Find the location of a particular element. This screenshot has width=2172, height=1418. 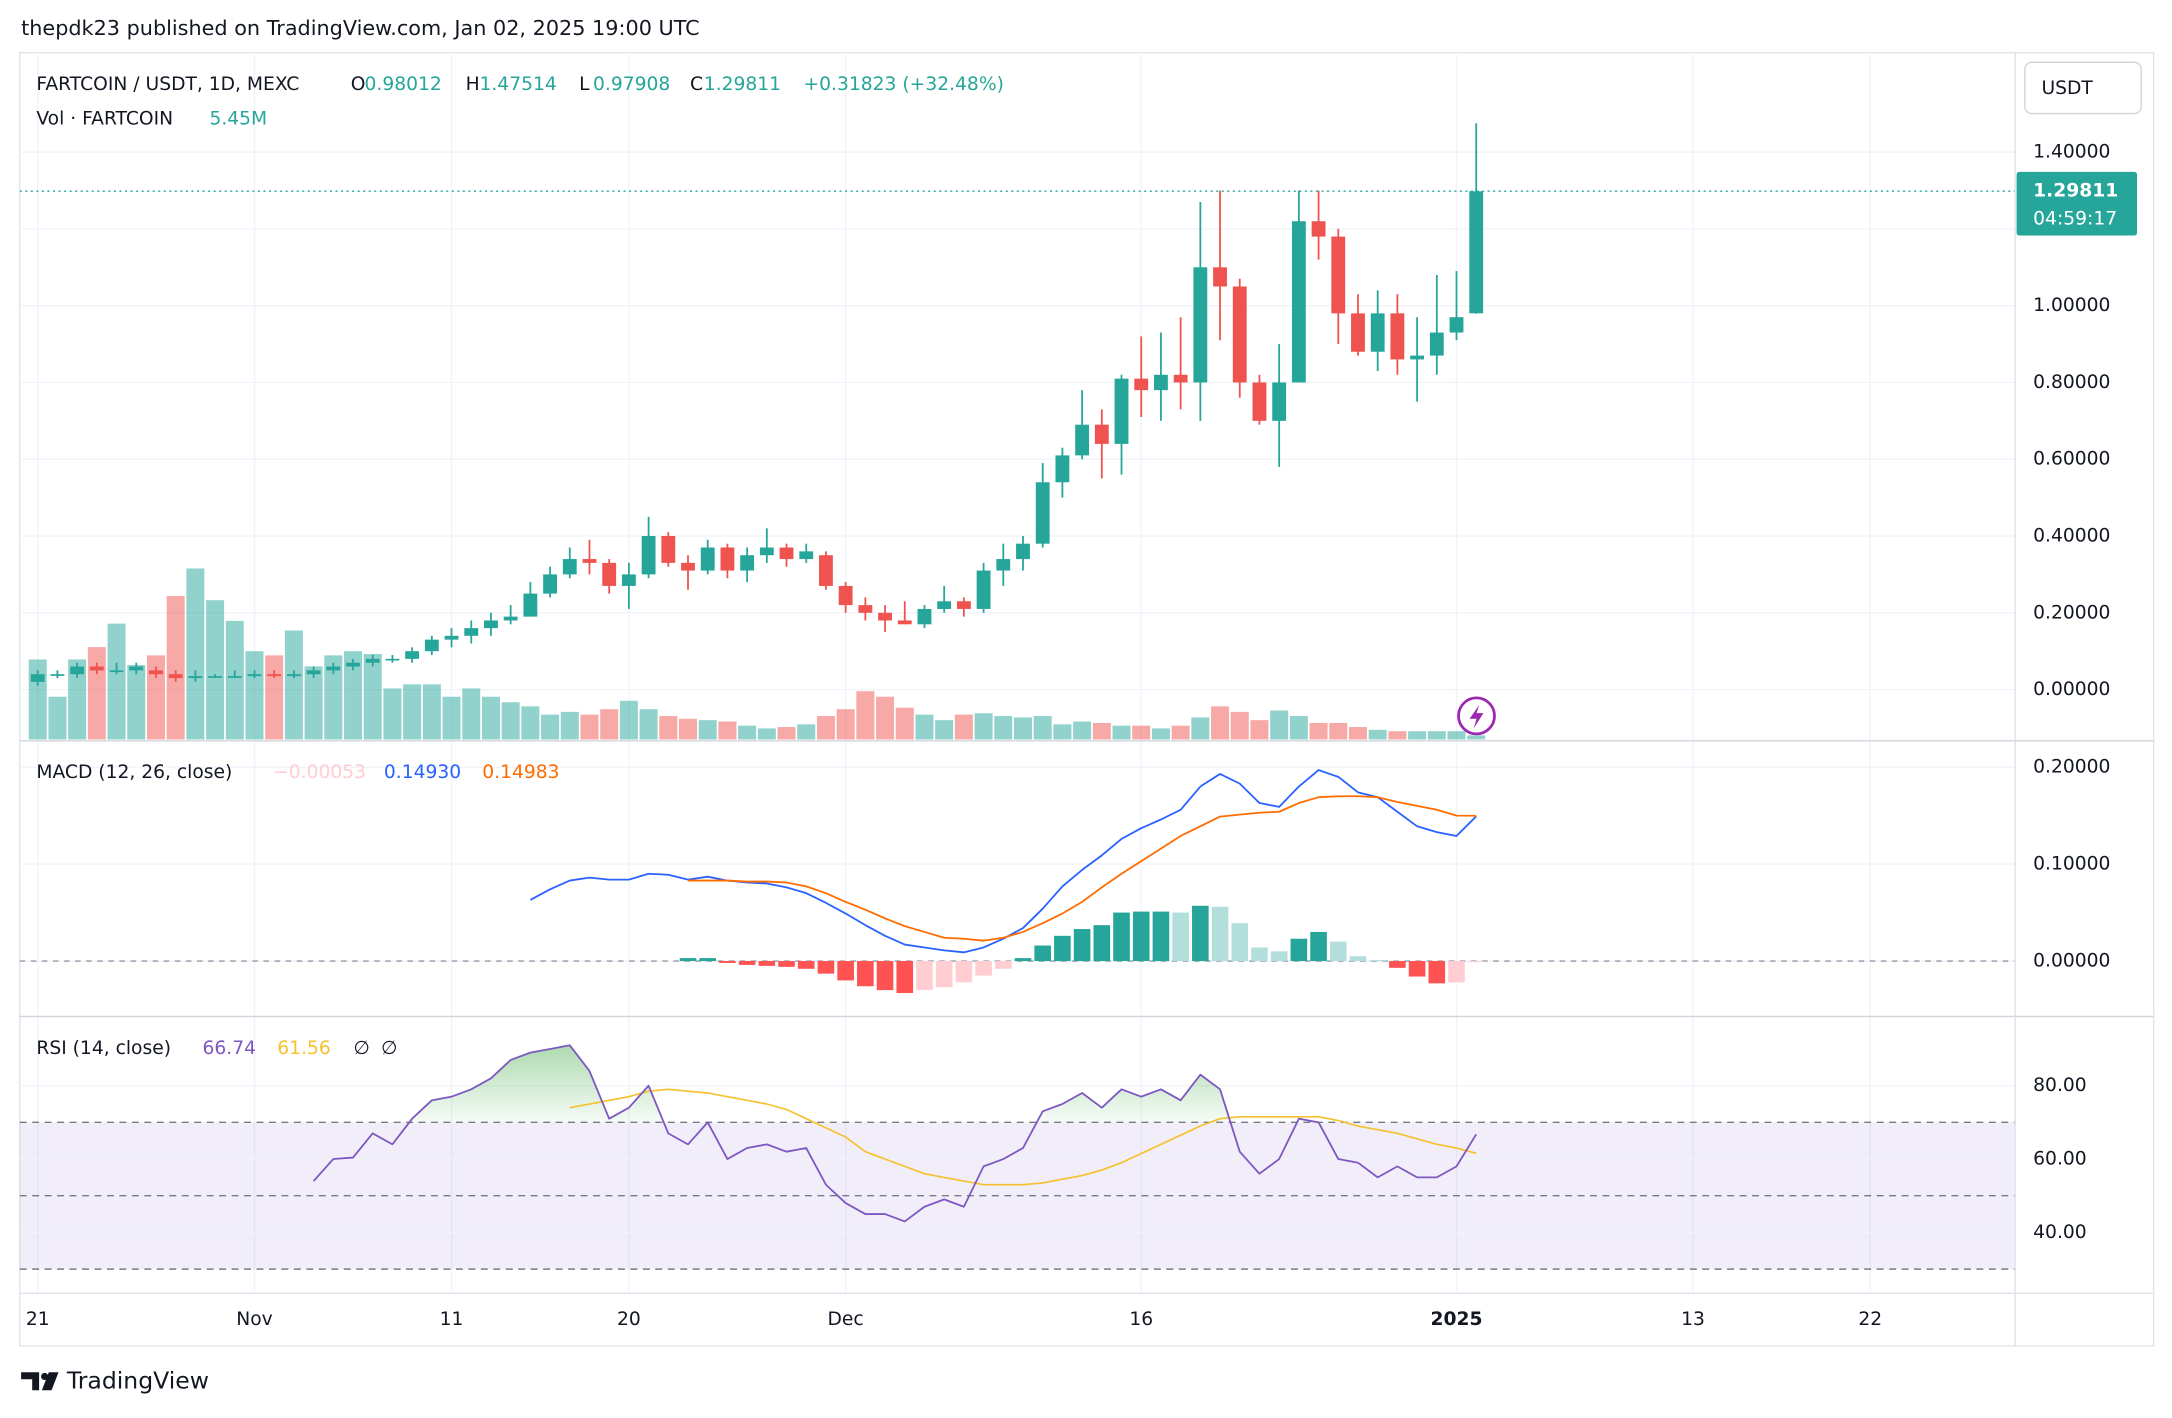

y-tick-label: 0.80000 is located at coordinates (2071, 382).